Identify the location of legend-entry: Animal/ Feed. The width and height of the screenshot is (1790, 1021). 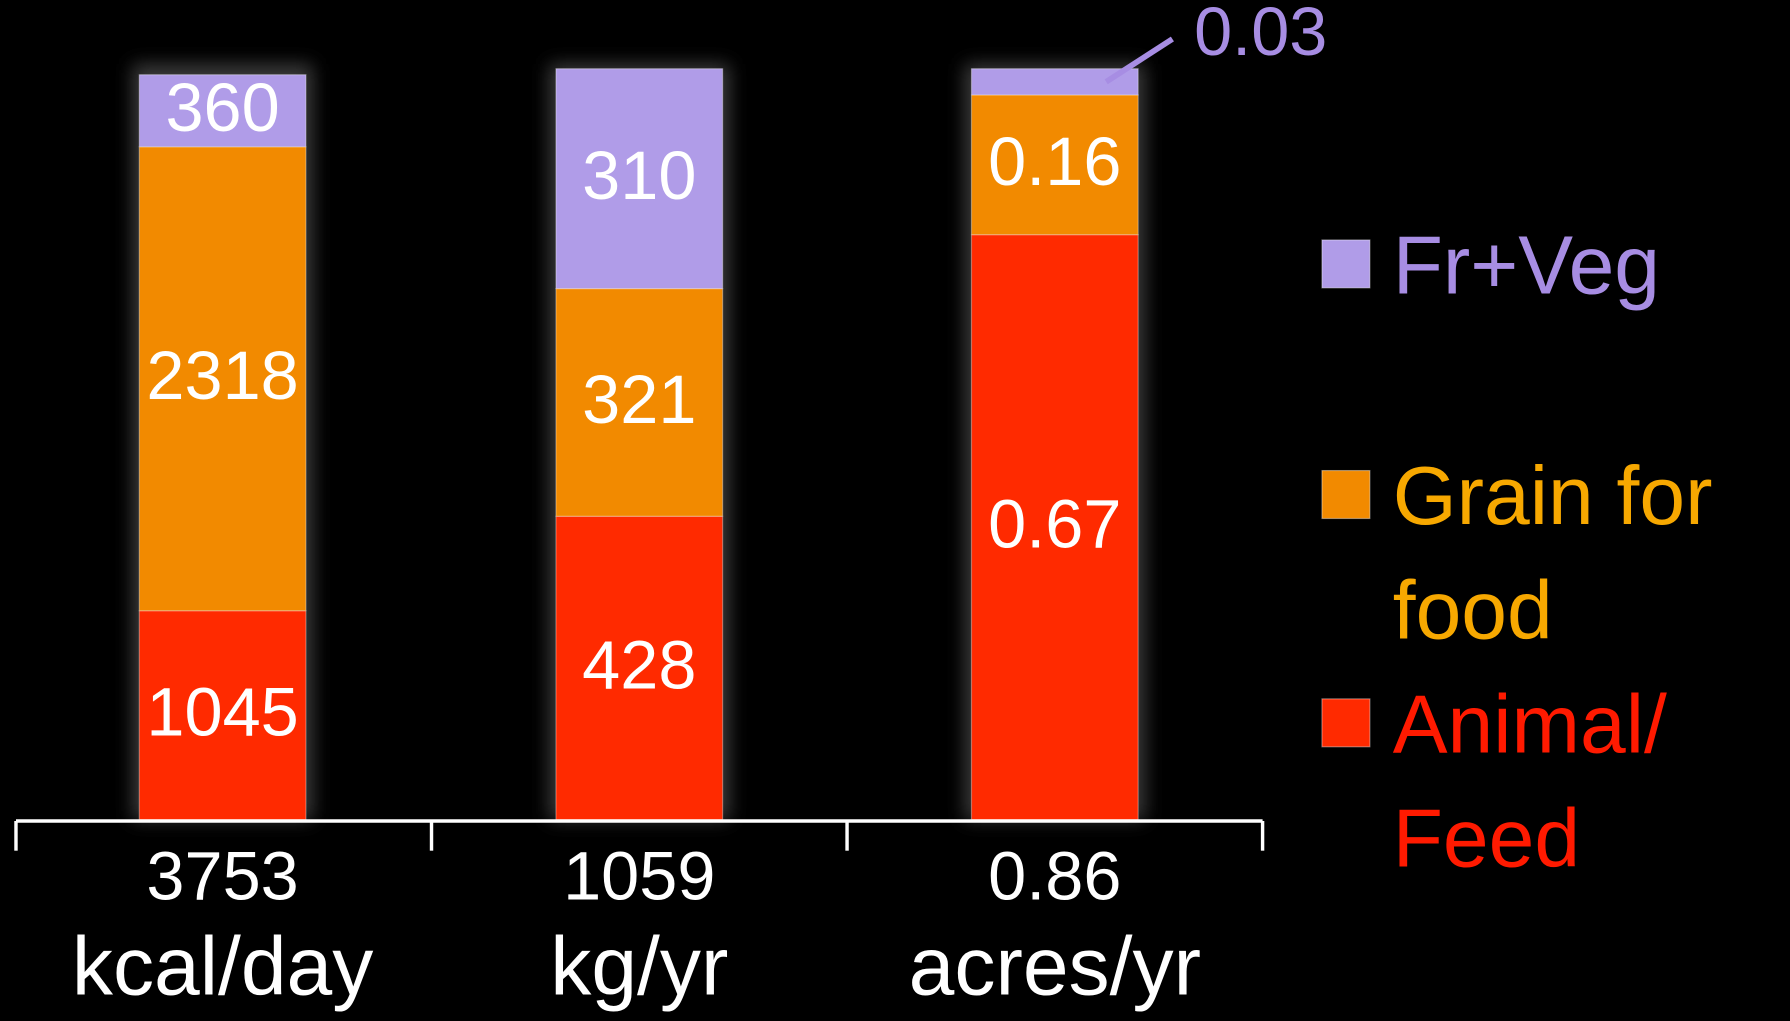
(1529, 782).